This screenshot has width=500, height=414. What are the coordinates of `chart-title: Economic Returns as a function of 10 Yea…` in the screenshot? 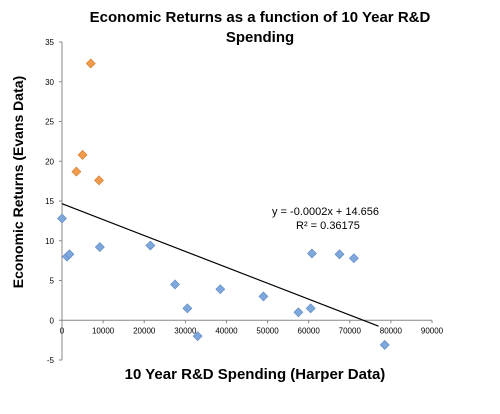 It's located at (260, 28).